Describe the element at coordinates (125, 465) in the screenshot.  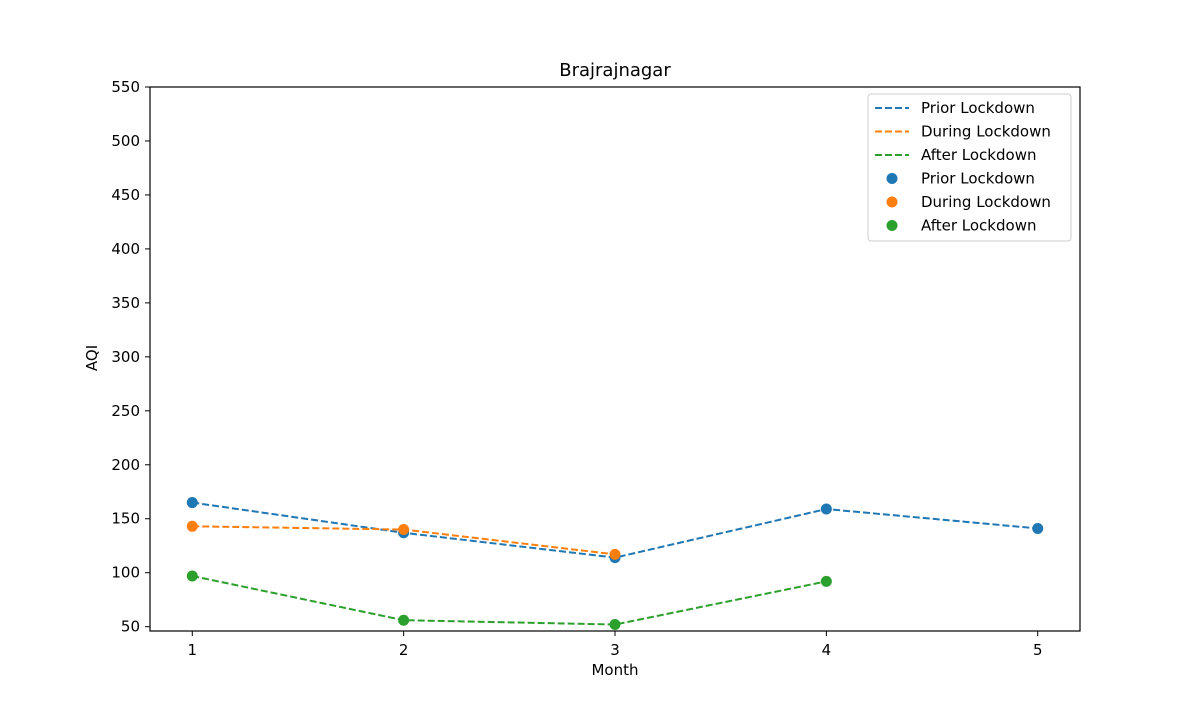
I see `y-tick-label: 200` at that location.